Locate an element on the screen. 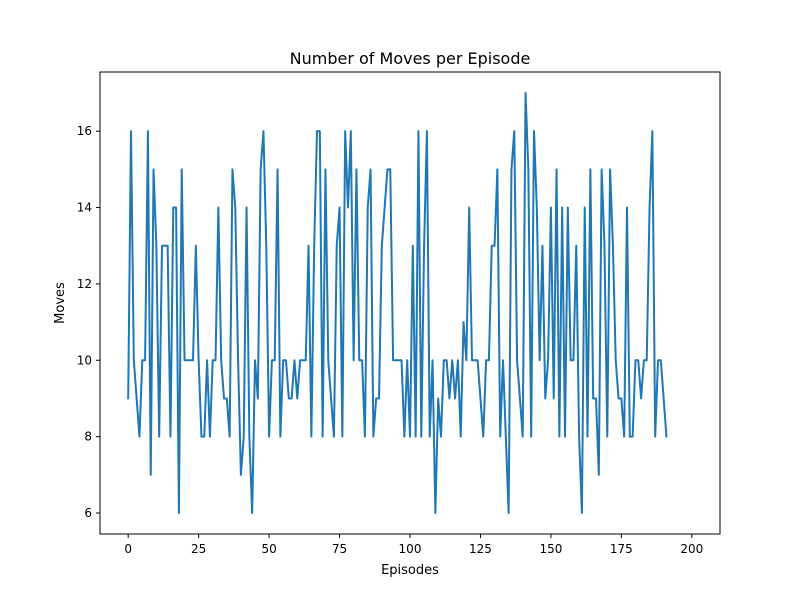  x-tick-label: 25 is located at coordinates (198, 549).